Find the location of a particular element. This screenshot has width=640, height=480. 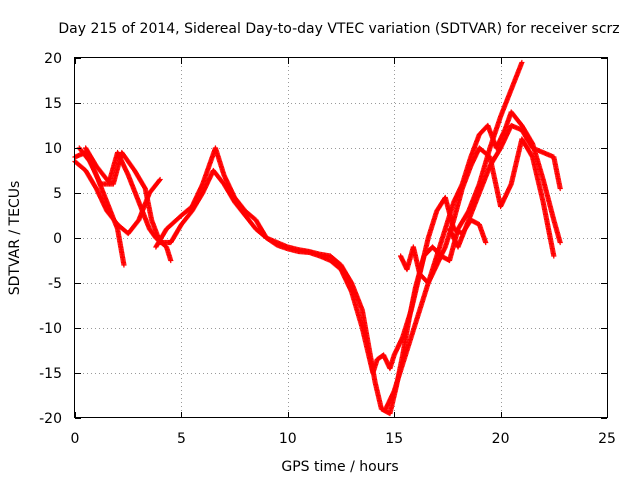

y-tick-label: -15 is located at coordinates (50, 374).